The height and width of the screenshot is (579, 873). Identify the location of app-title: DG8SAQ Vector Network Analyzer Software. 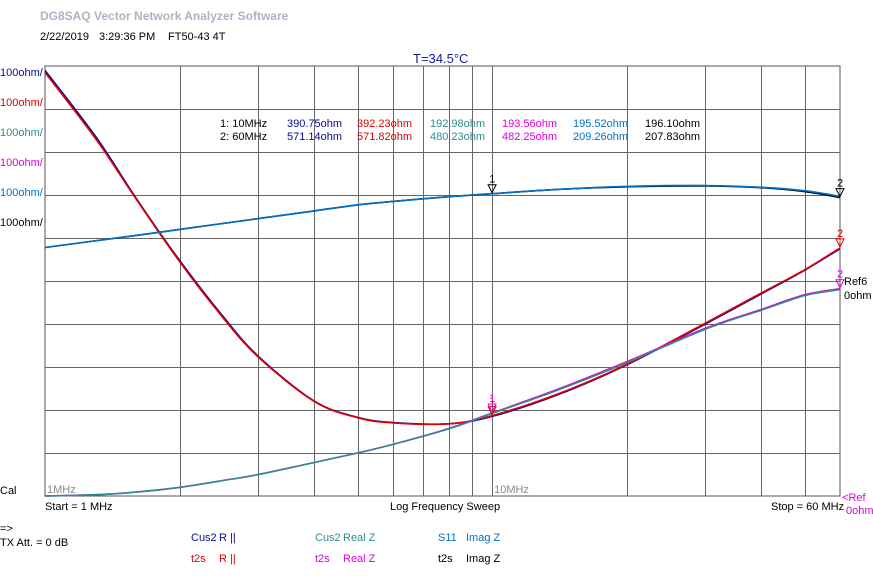
(164, 16).